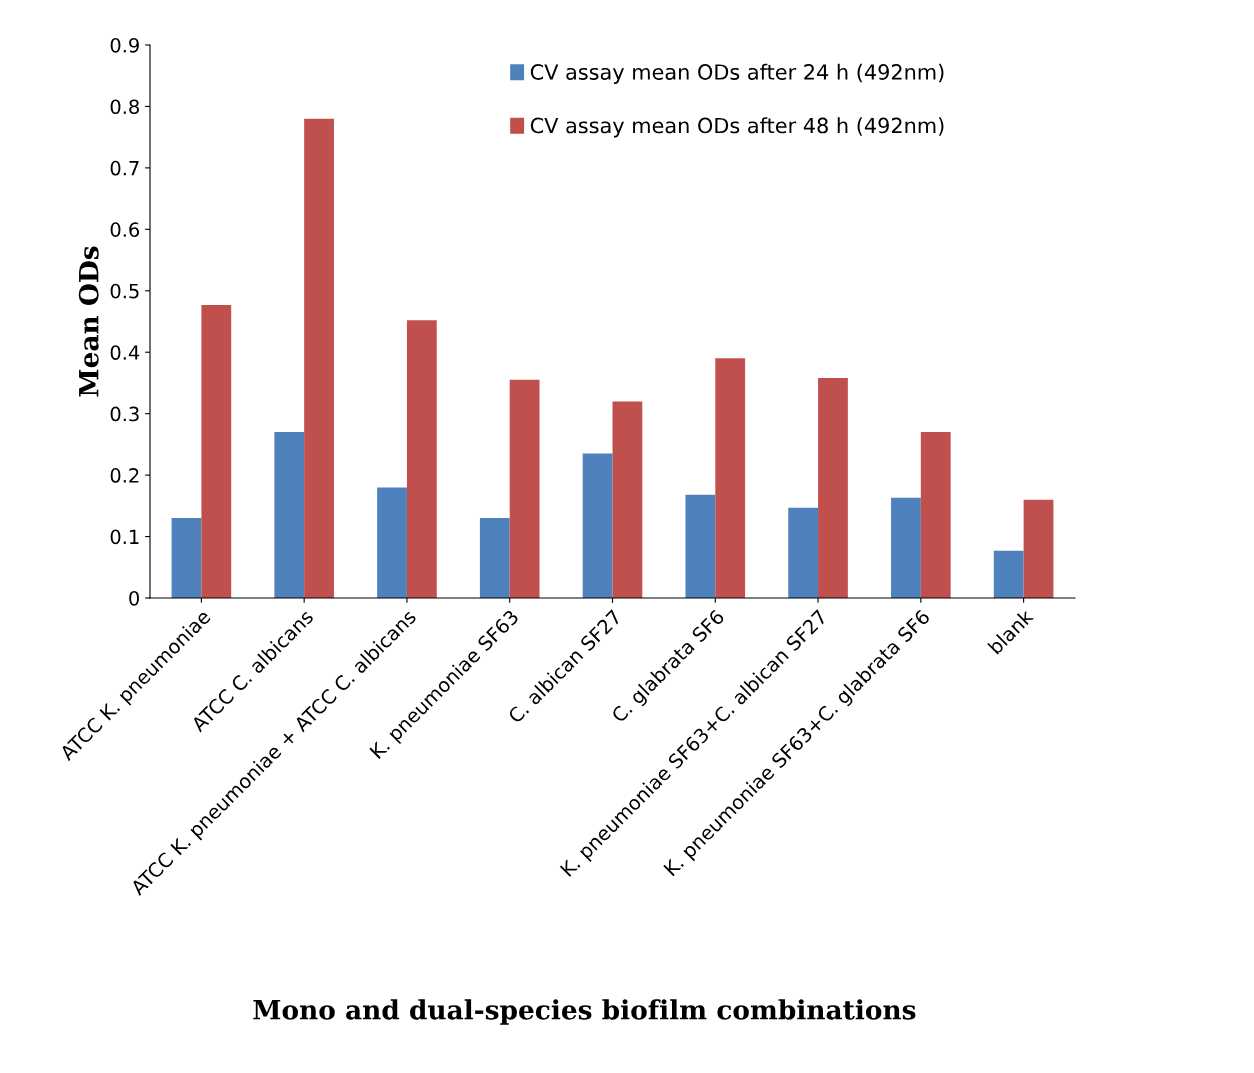  What do you see at coordinates (124, 291) in the screenshot?
I see `y-tick-label: 0.5` at bounding box center [124, 291].